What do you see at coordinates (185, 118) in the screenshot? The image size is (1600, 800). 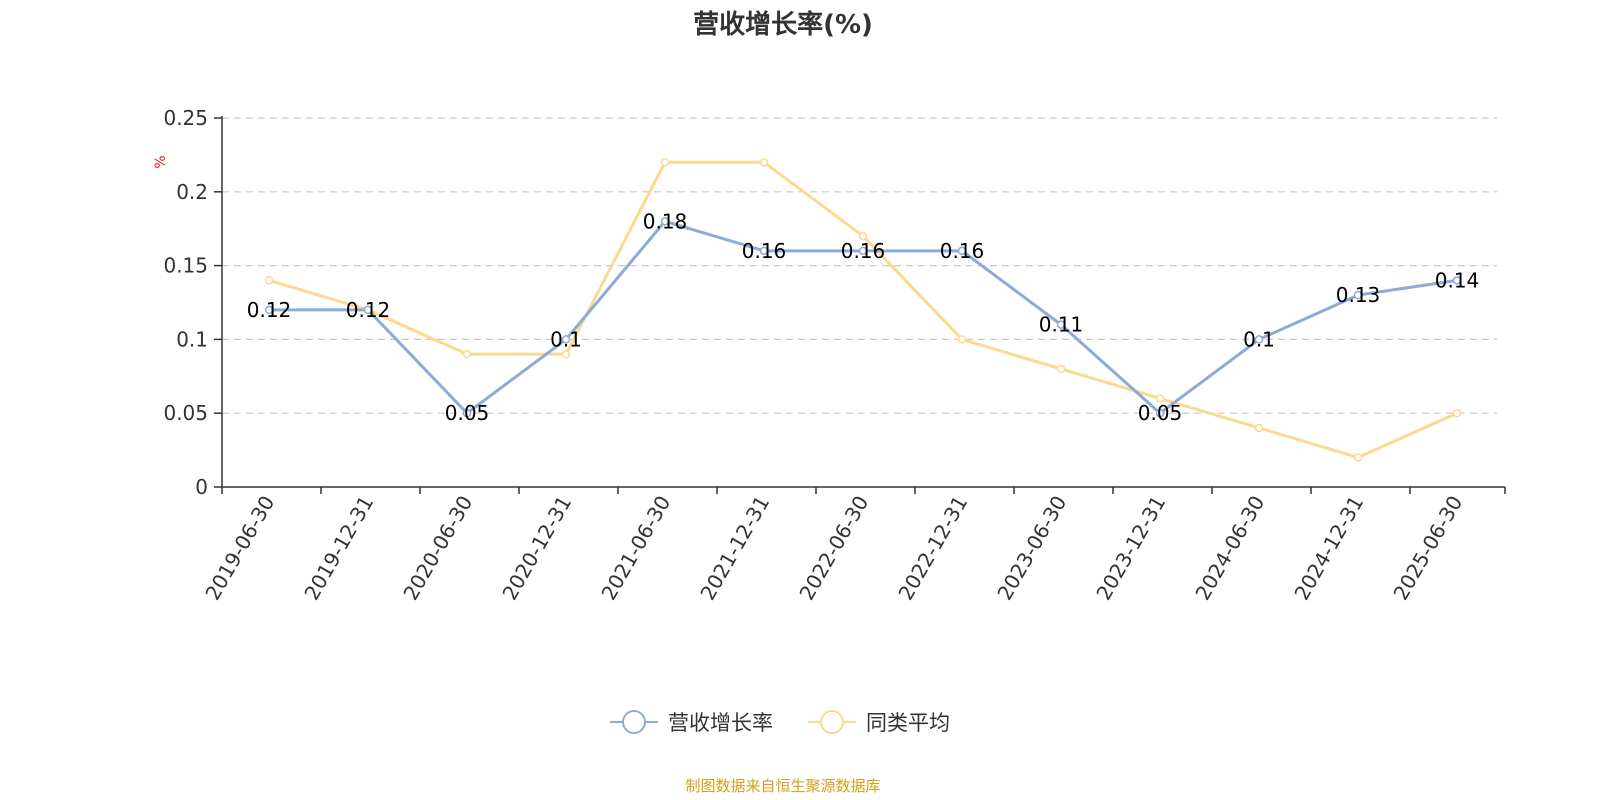 I see `y-tick-label: 0.25` at bounding box center [185, 118].